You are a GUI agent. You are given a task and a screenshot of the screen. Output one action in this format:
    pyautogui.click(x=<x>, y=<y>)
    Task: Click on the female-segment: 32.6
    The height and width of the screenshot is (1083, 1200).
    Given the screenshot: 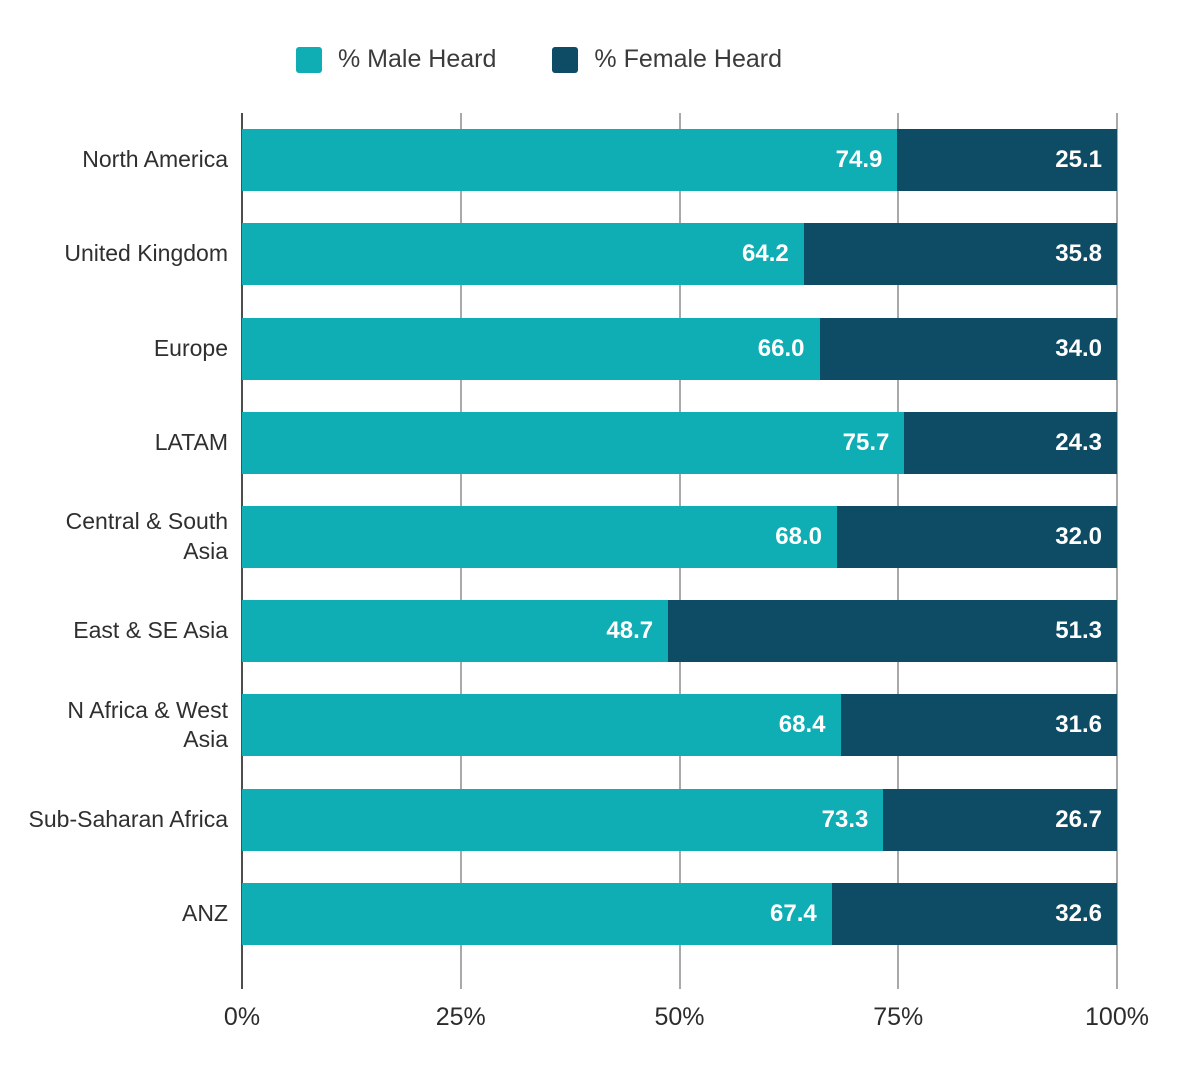 What is the action you would take?
    pyautogui.click(x=974, y=913)
    